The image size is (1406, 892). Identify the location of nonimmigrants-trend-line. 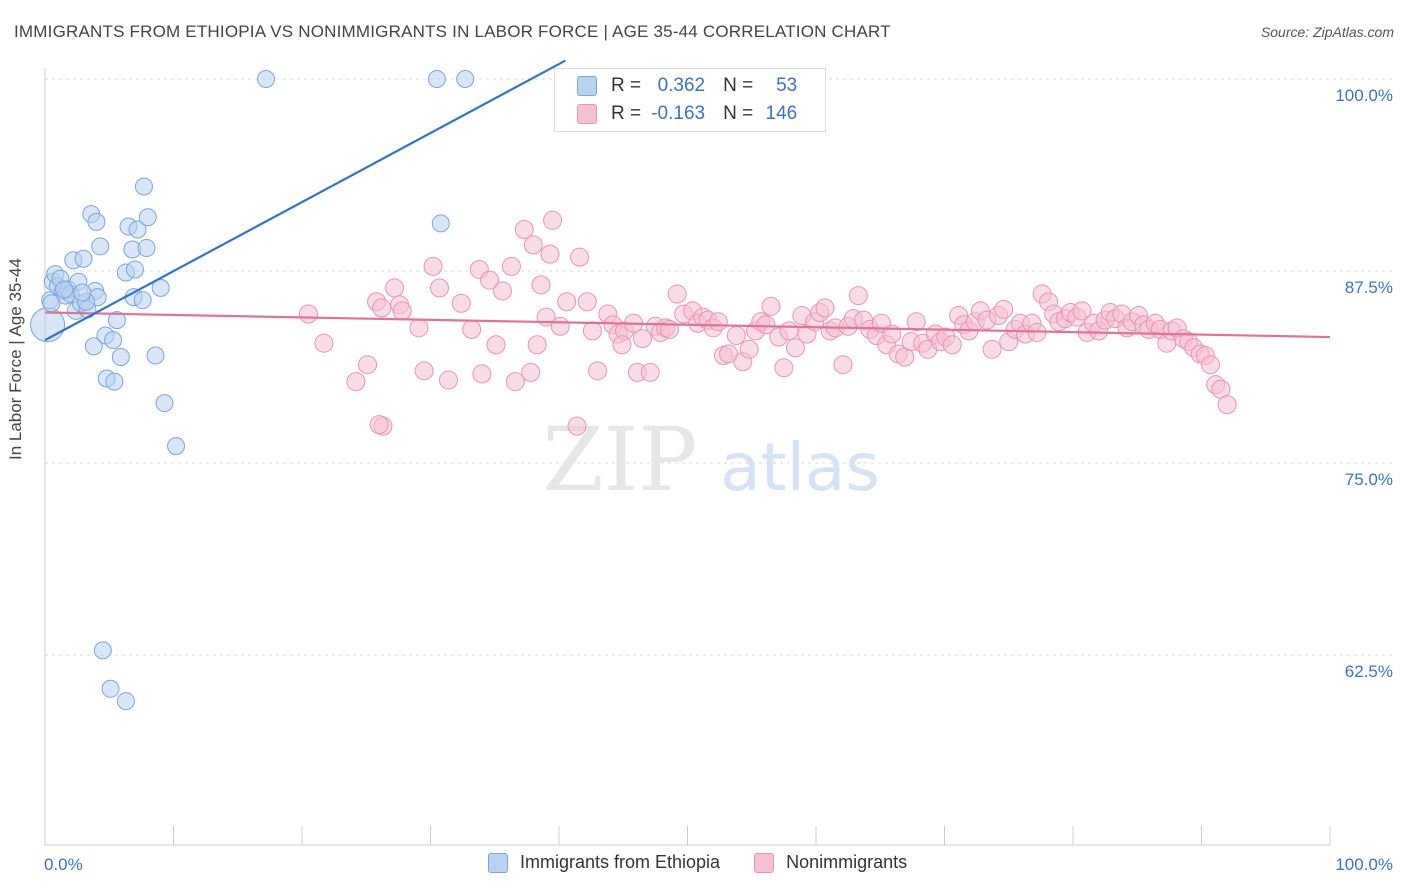
(687, 325).